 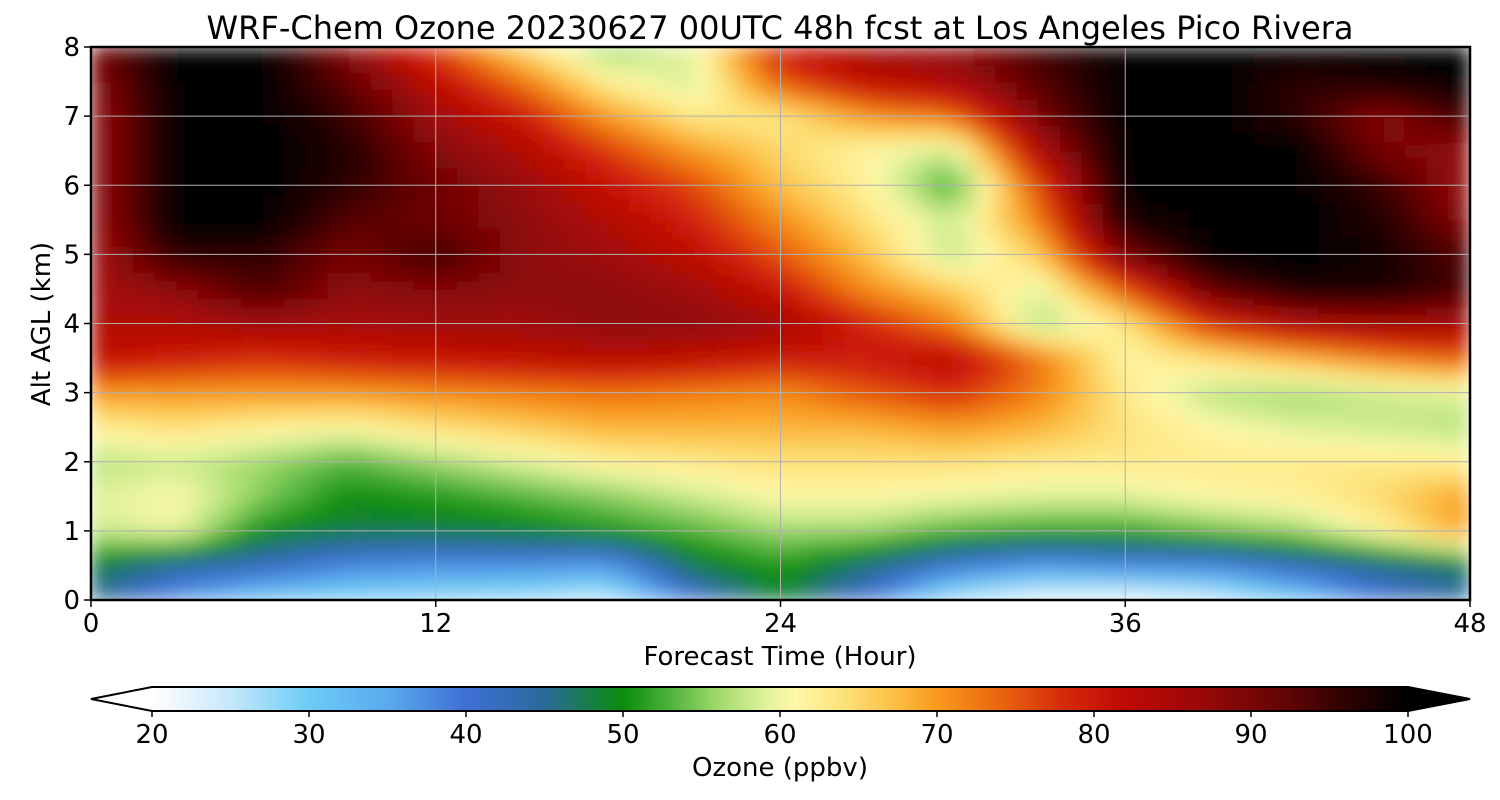 What do you see at coordinates (71, 532) in the screenshot?
I see `y-tick-label: 1` at bounding box center [71, 532].